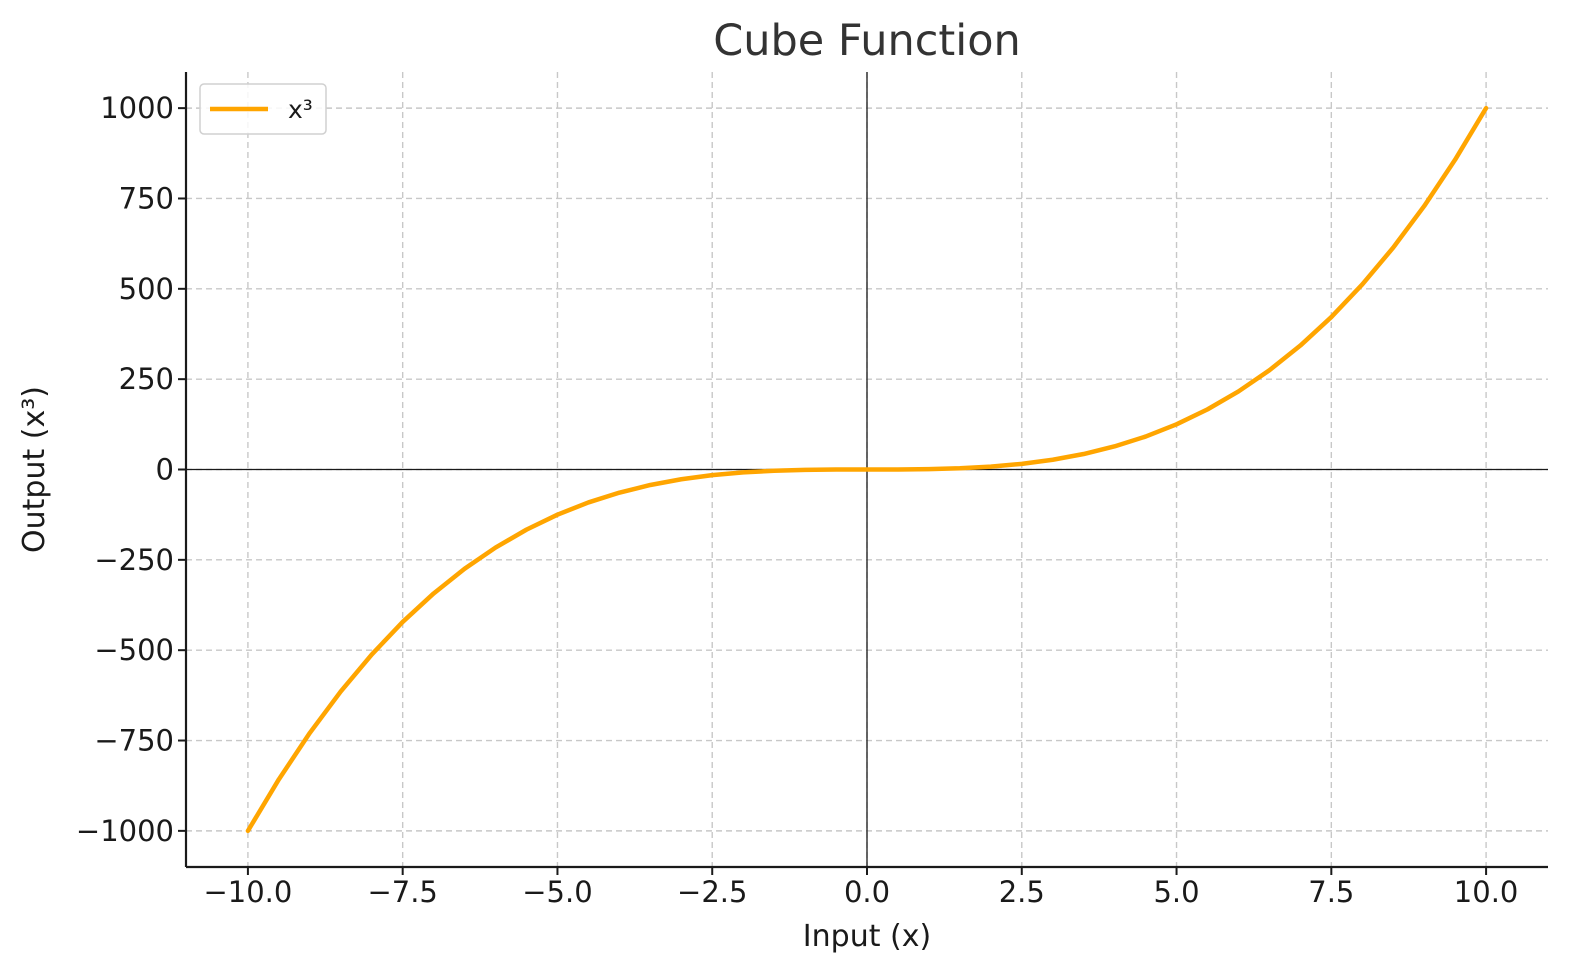 This screenshot has height=980, width=1580. I want to click on x-tick-label: 2.5, so click(1022, 892).